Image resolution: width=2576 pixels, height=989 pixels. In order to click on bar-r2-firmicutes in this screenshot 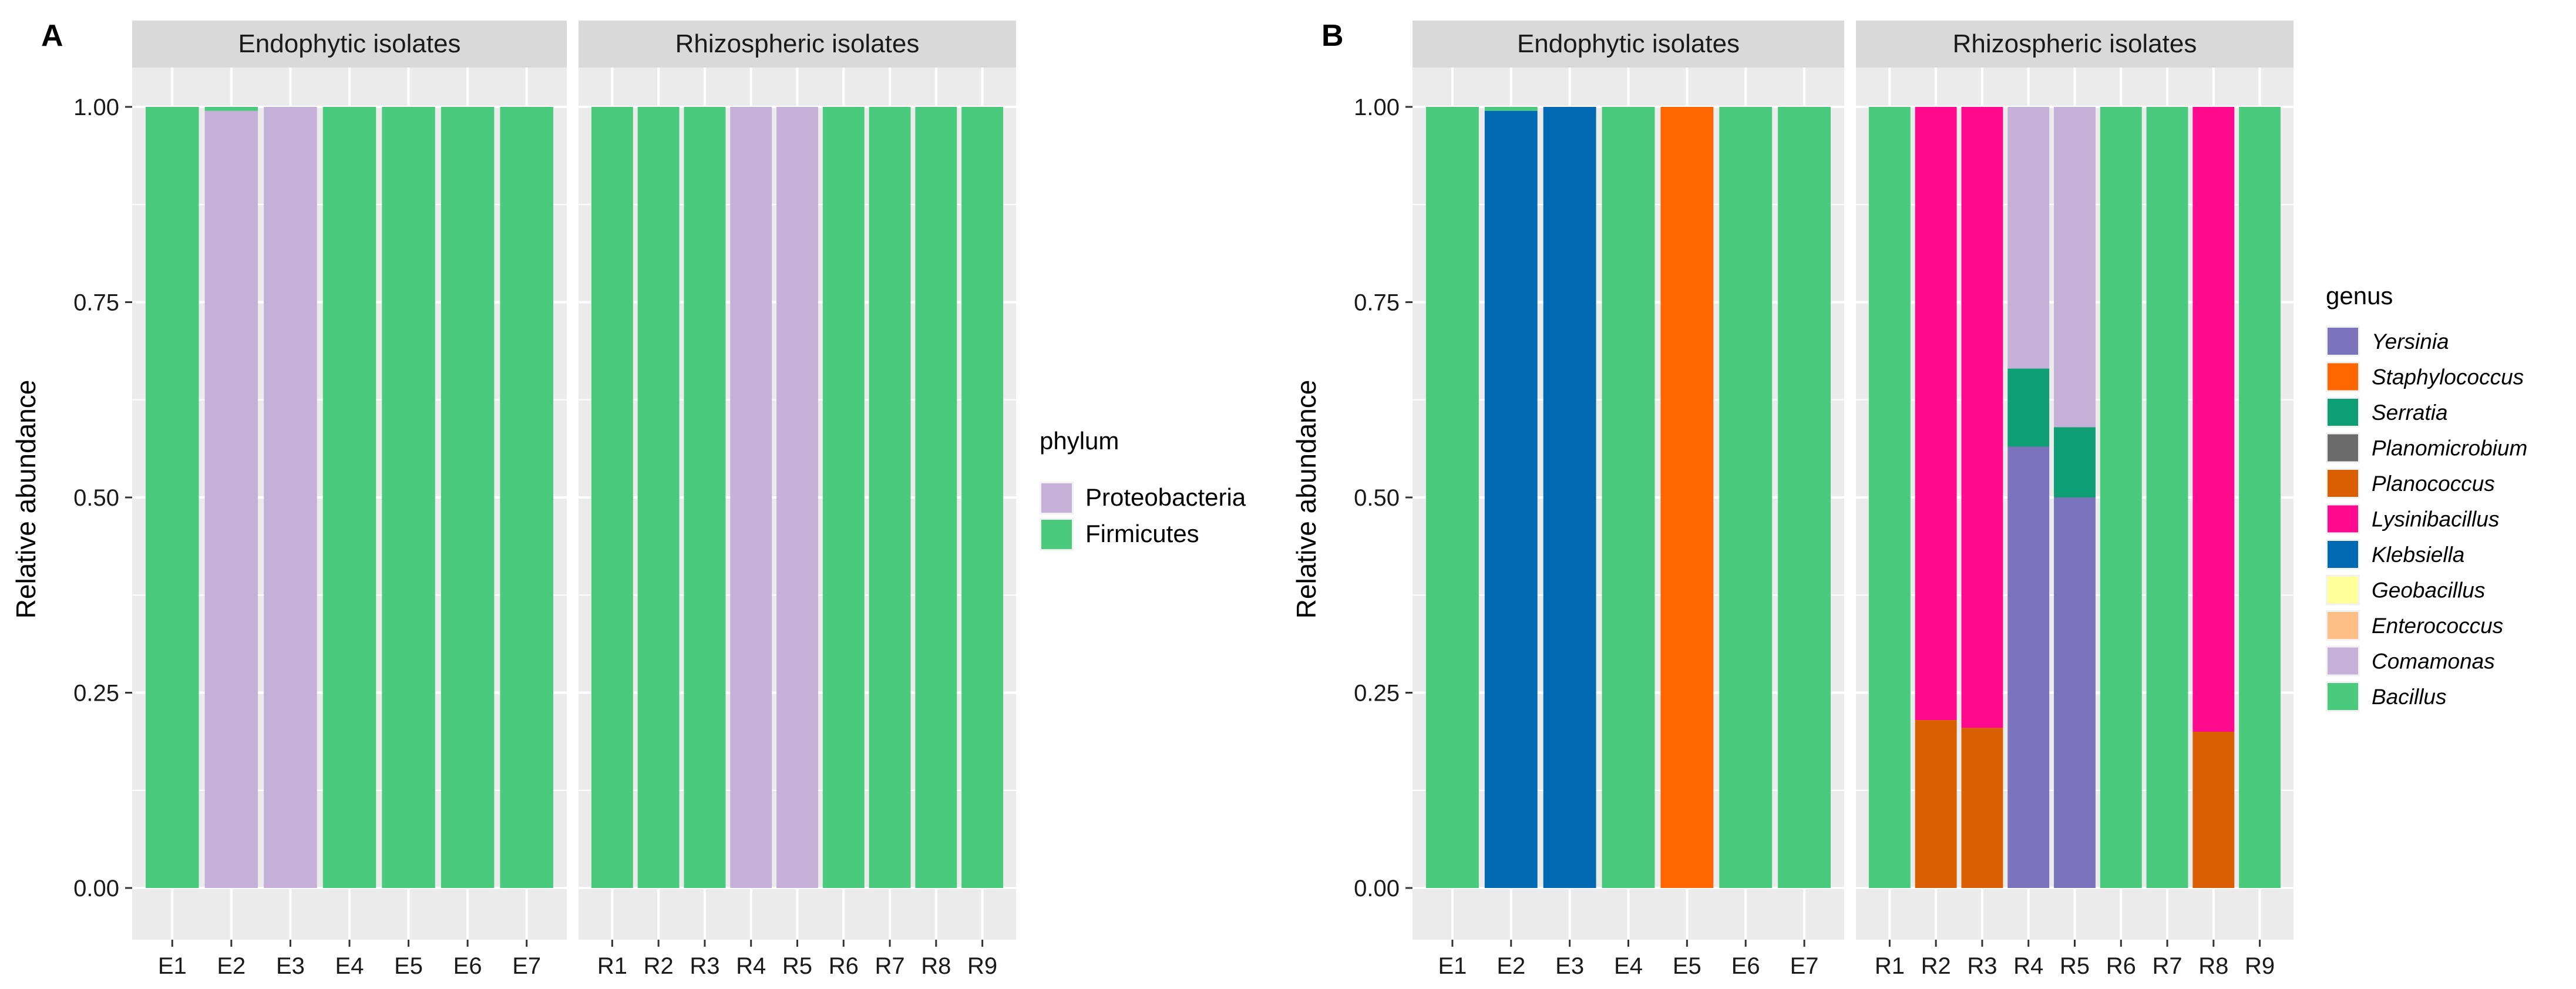, I will do `click(659, 497)`.